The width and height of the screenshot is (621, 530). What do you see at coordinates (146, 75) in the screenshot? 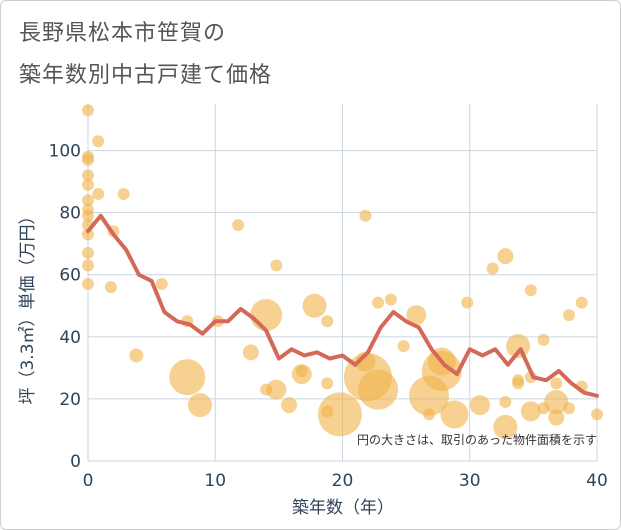
I see `chart-title-line-2: 築年数別中古戸建て価格` at bounding box center [146, 75].